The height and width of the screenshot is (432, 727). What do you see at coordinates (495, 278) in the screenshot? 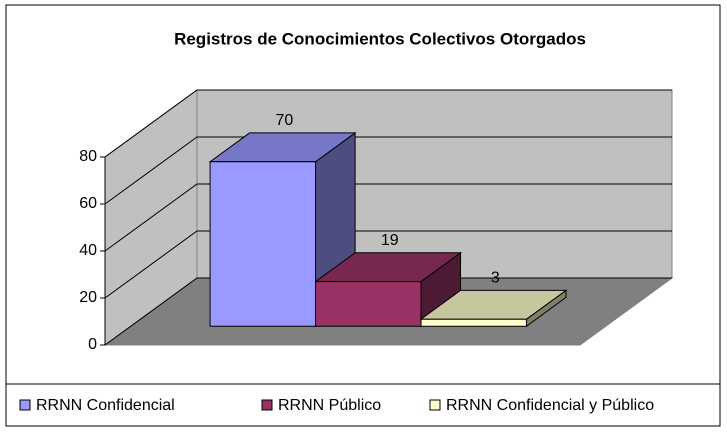
I see `data-label: 3` at bounding box center [495, 278].